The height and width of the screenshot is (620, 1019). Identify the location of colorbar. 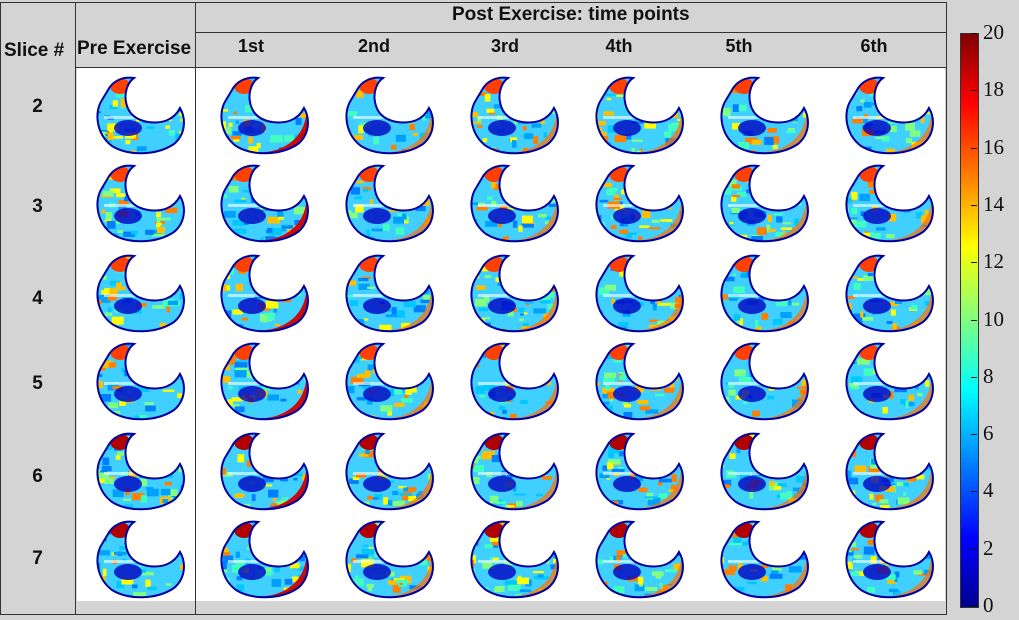
(969, 320).